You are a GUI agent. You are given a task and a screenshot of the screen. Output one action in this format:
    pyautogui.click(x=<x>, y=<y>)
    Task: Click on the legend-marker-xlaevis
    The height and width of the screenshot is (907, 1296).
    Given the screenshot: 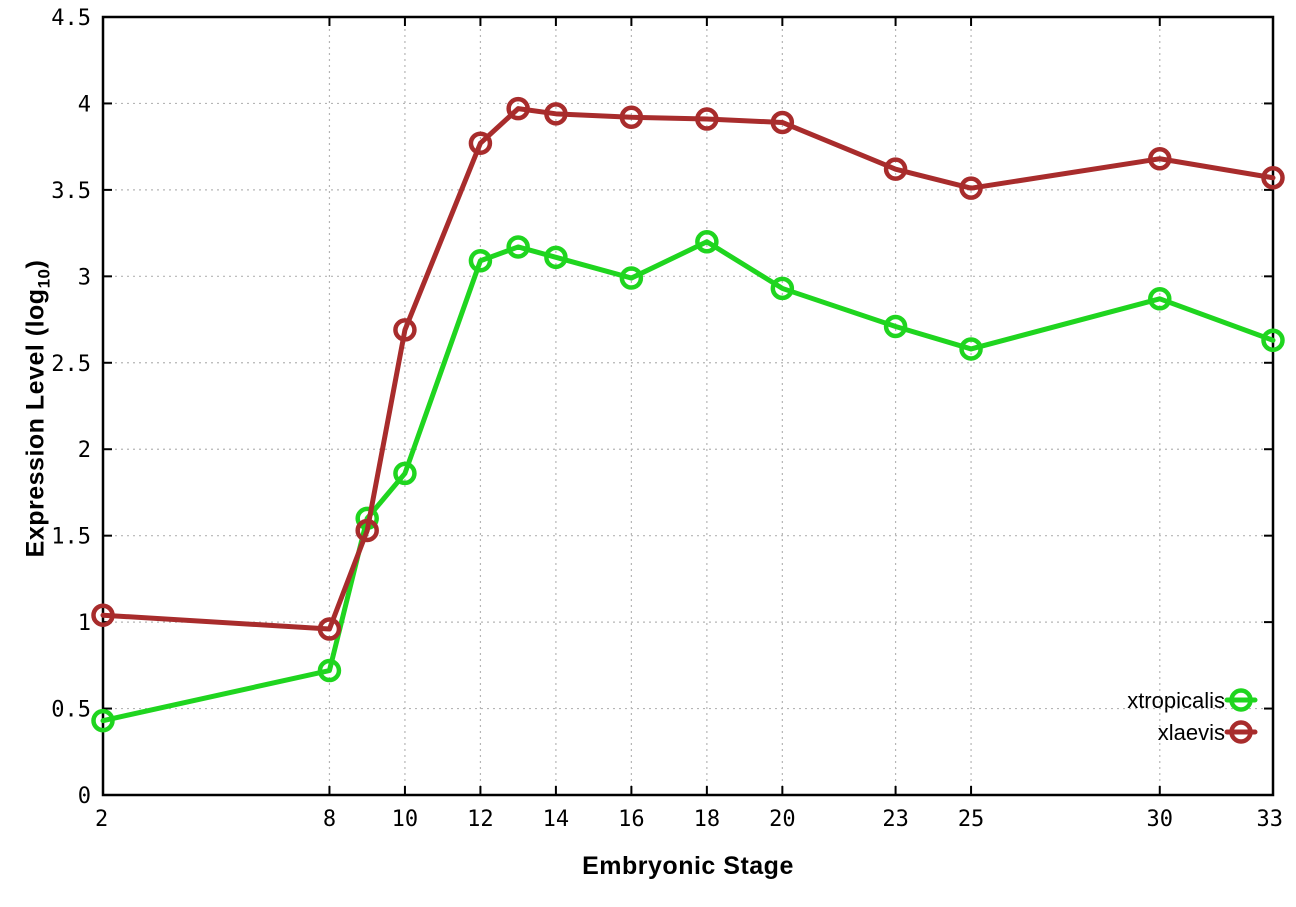 What is the action you would take?
    pyautogui.click(x=1241, y=732)
    